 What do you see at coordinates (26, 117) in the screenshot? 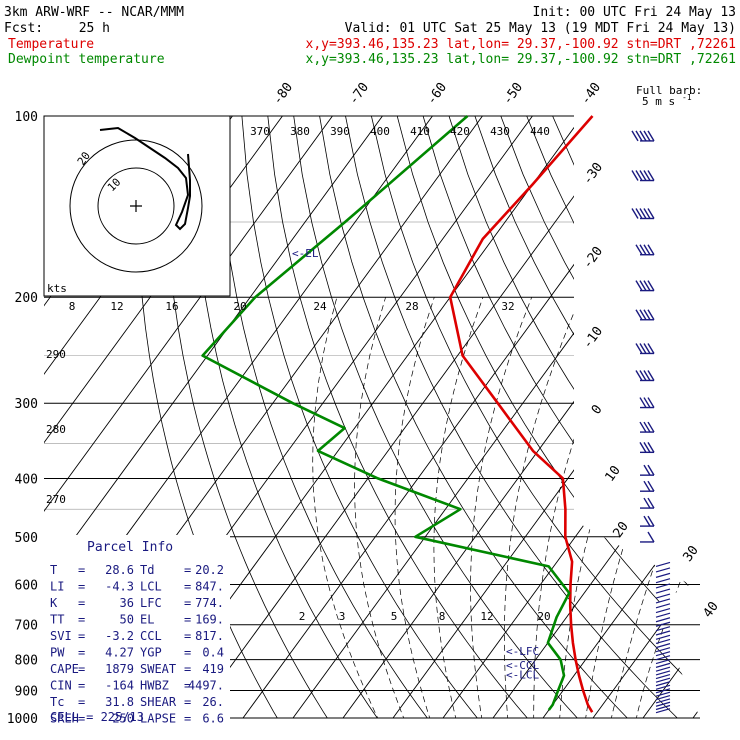
I see `isobar-label: 100` at bounding box center [26, 117].